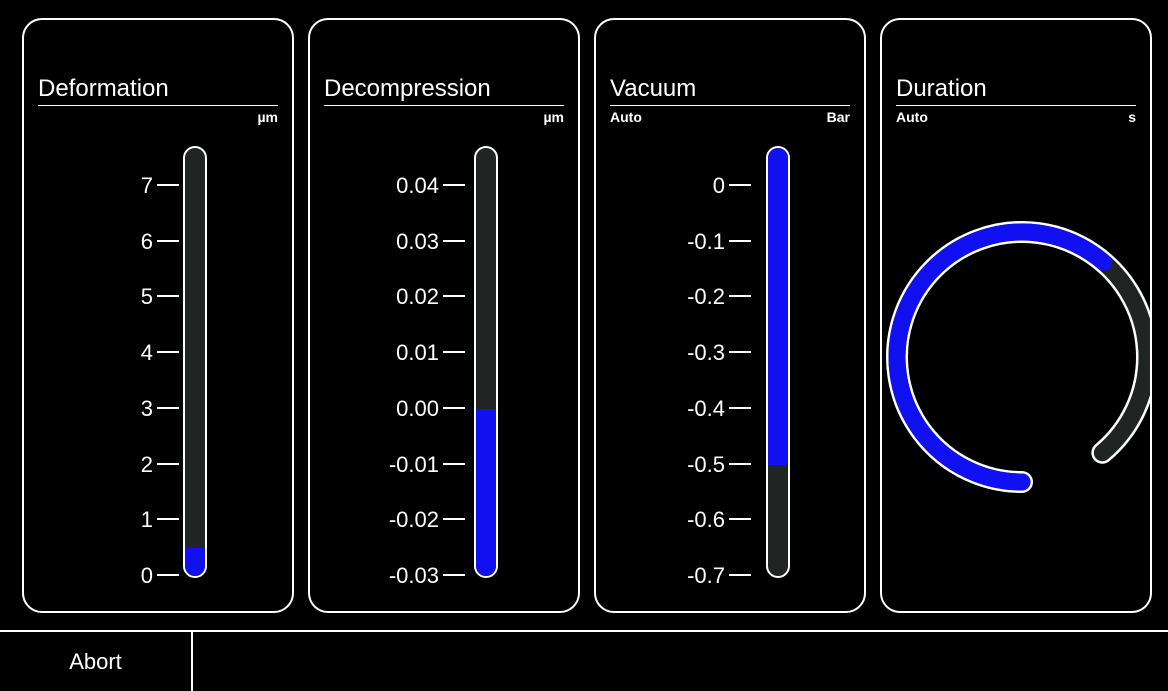  Describe the element at coordinates (101, 353) in the screenshot. I see `tick: 4` at that location.